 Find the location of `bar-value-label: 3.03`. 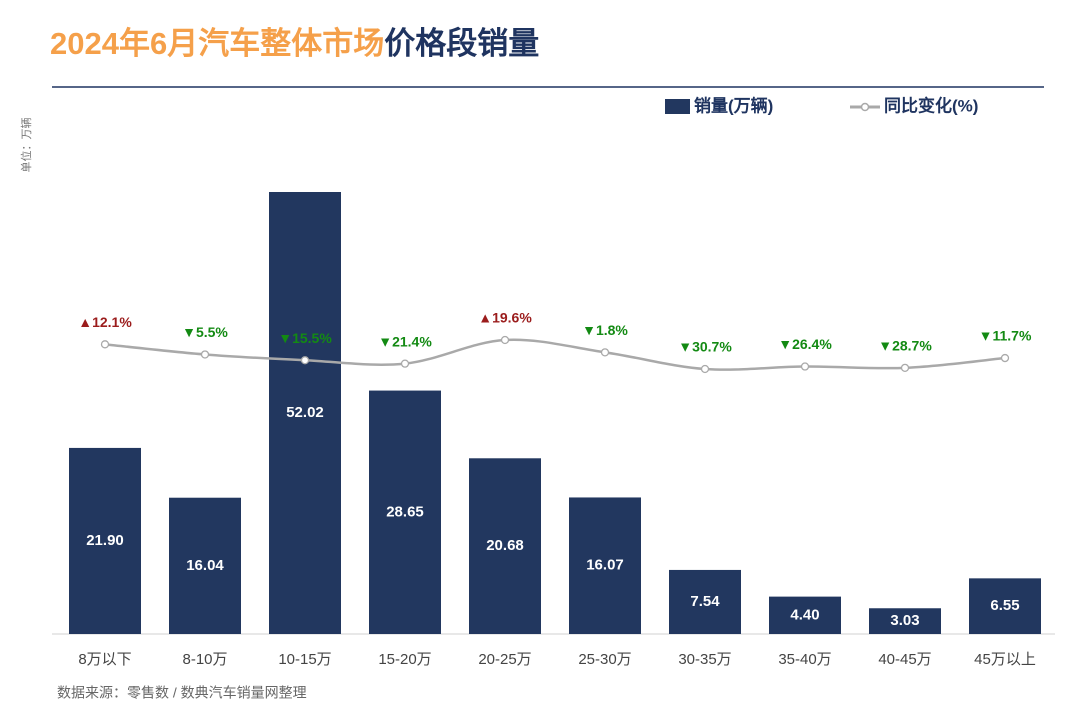

bar-value-label: 3.03 is located at coordinates (904, 620).